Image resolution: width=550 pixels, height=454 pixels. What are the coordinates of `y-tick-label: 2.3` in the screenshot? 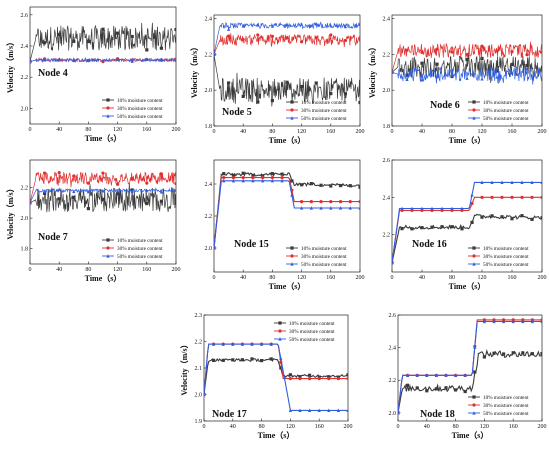 It's located at (199, 316).